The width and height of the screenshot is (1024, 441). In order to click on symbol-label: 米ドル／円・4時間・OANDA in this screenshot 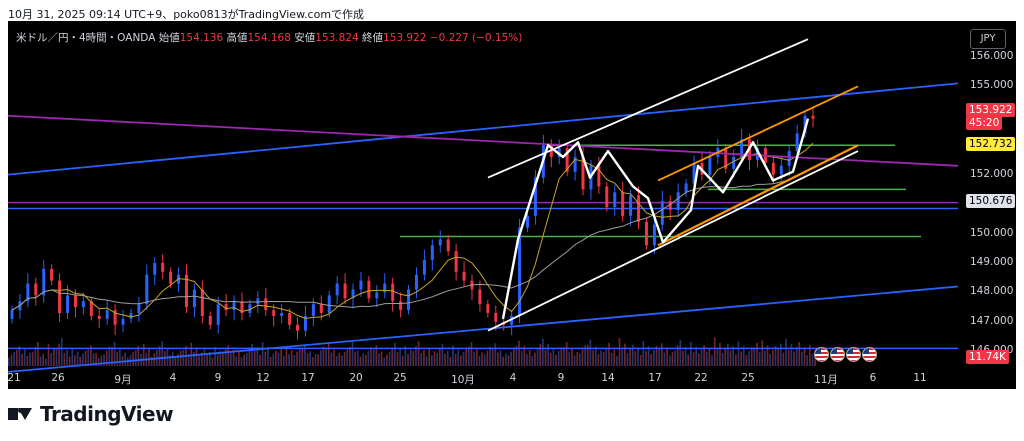, I will do `click(86, 38)`.